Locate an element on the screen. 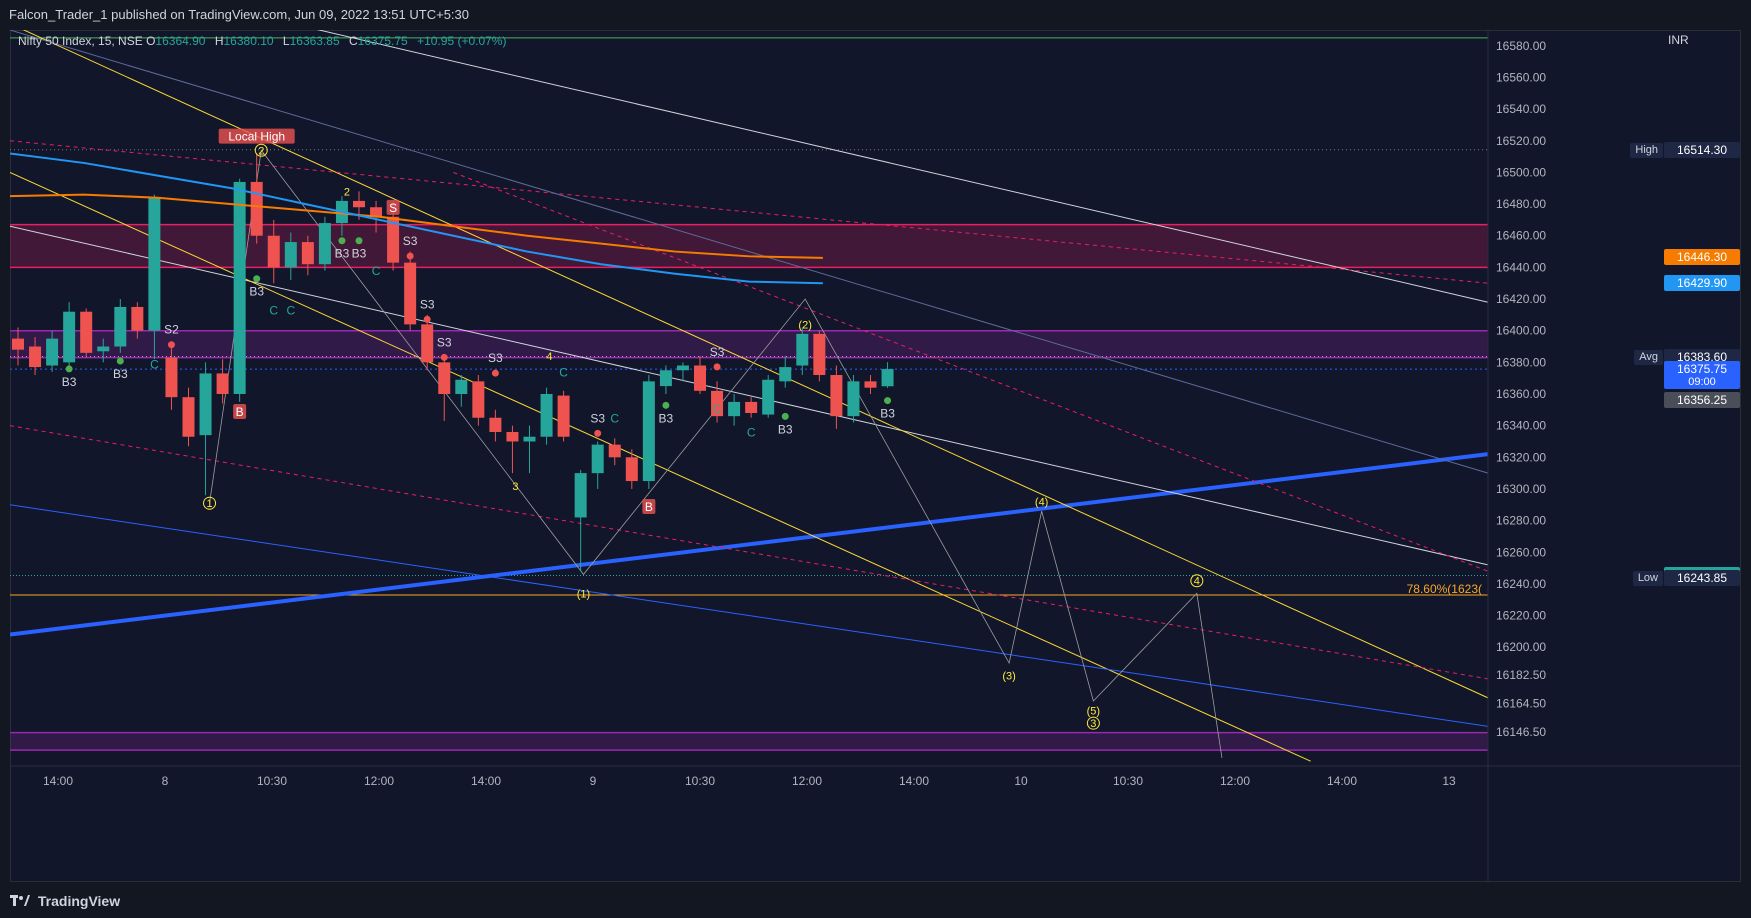 This screenshot has height=918, width=1751. price-tag: 16514.30 is located at coordinates (1702, 149).